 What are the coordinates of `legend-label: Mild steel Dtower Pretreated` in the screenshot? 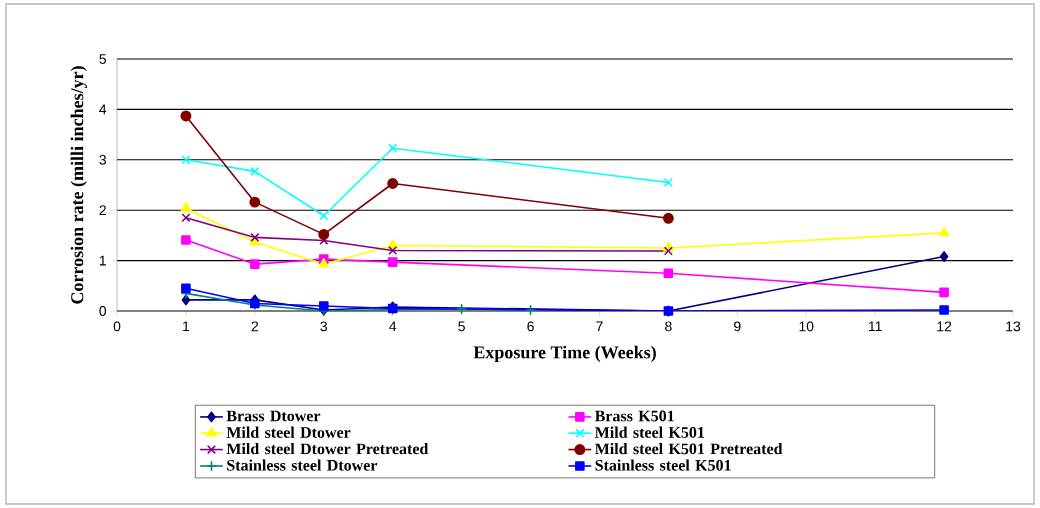 It's located at (327, 449).